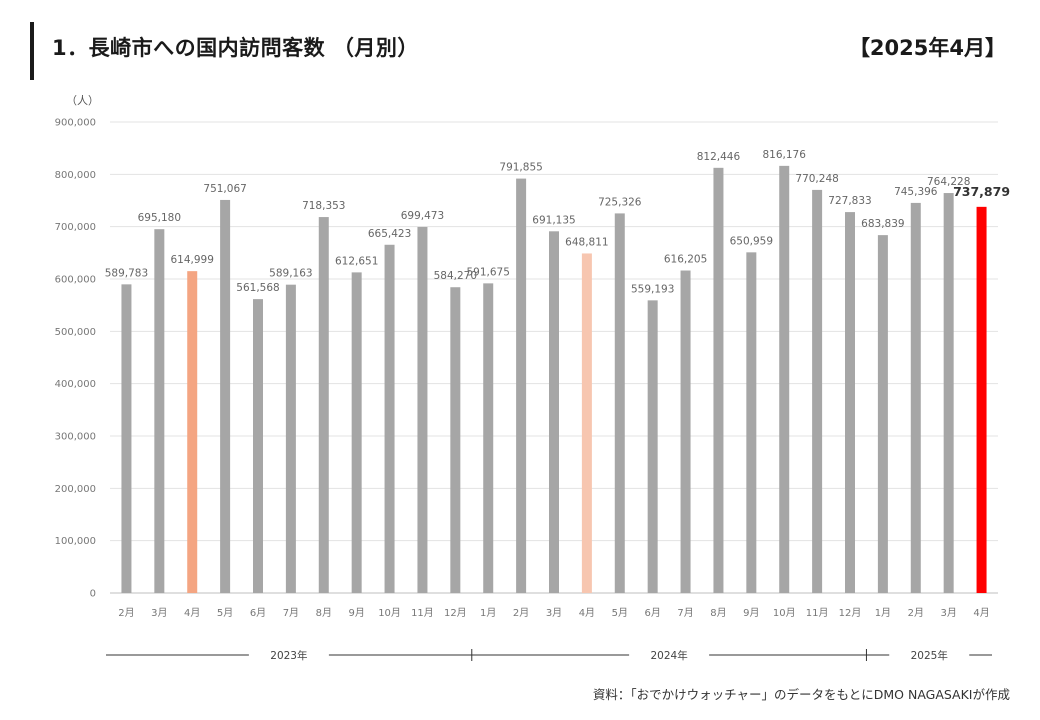 The image size is (1040, 720). What do you see at coordinates (32, 51) in the screenshot?
I see `title-accent-bar` at bounding box center [32, 51].